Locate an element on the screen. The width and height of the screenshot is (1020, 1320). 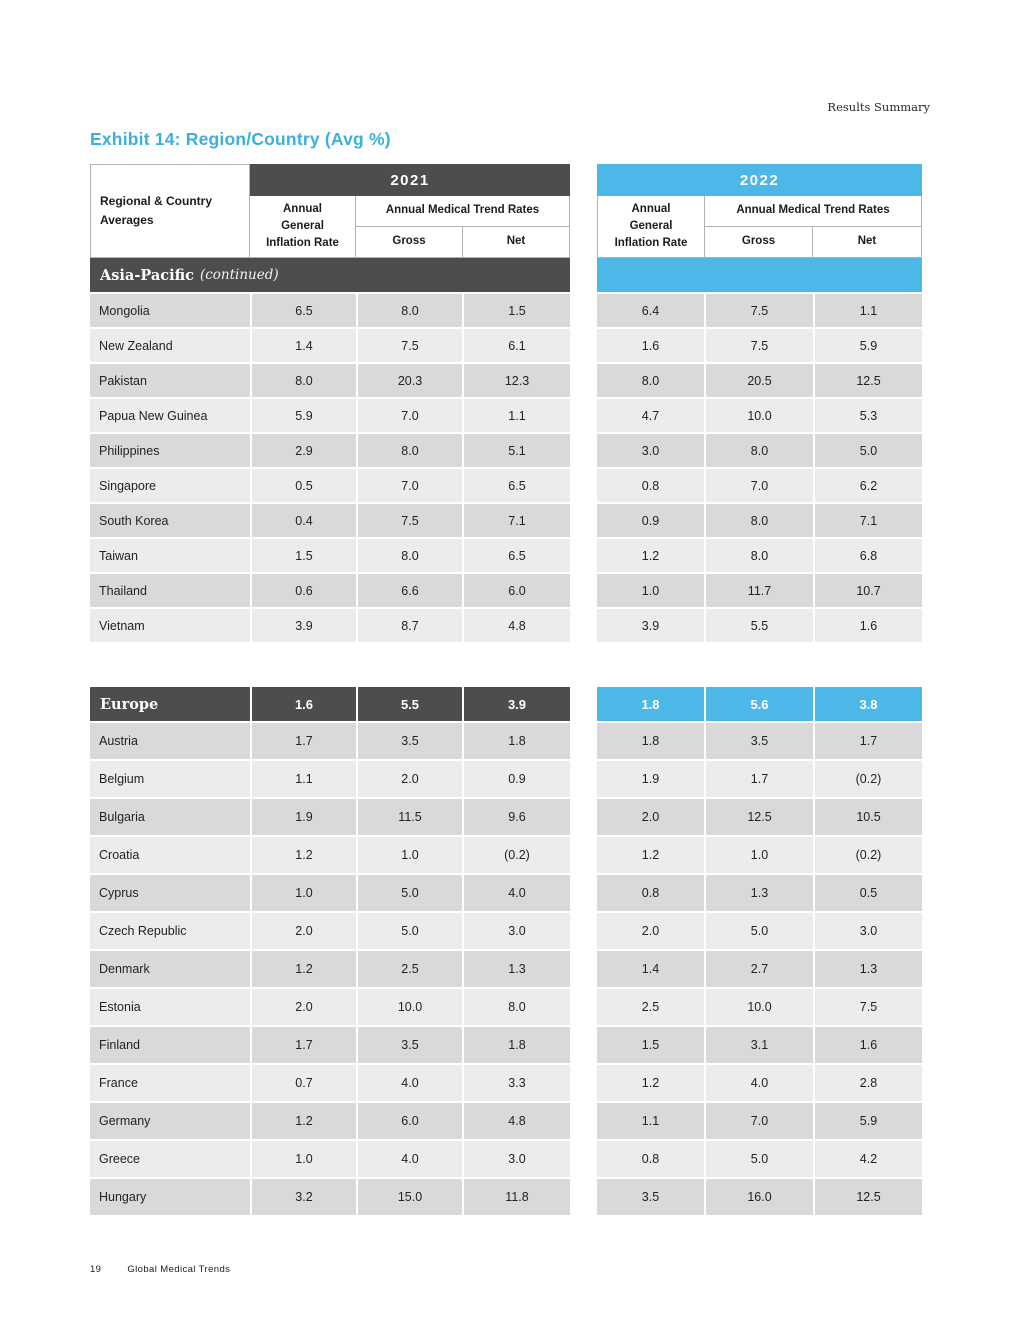
country-name: Finland is located at coordinates (170, 1045).